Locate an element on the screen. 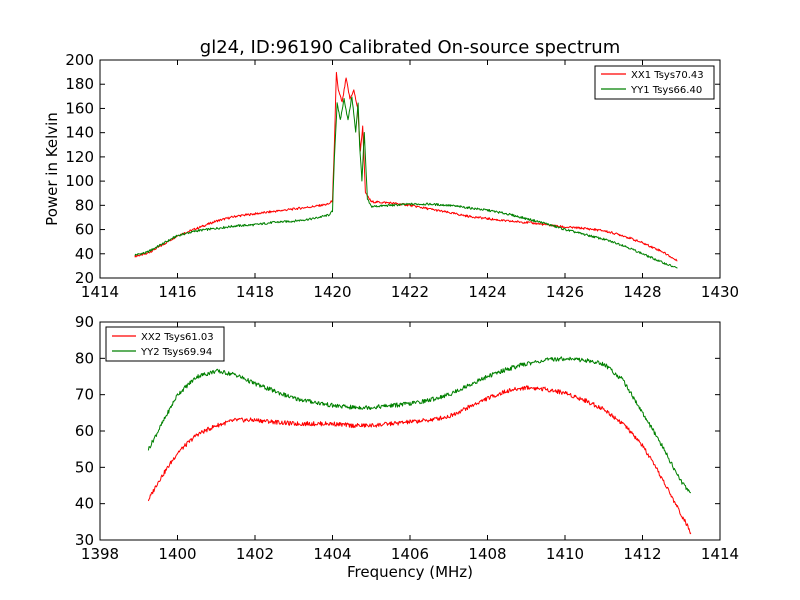 Image resolution: width=800 pixels, height=600 pixels. bottom-legend-box is located at coordinates (165, 344).